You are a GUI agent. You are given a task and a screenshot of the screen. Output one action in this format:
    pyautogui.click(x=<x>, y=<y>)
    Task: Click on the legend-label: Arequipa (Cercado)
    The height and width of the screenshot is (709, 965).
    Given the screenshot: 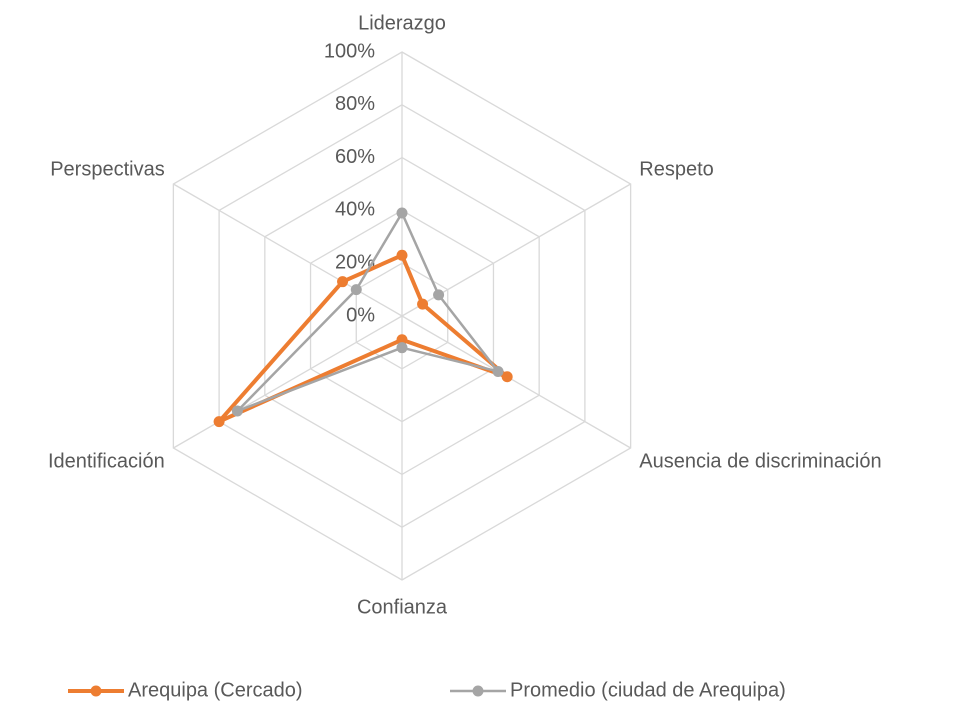 What is the action you would take?
    pyautogui.click(x=215, y=690)
    